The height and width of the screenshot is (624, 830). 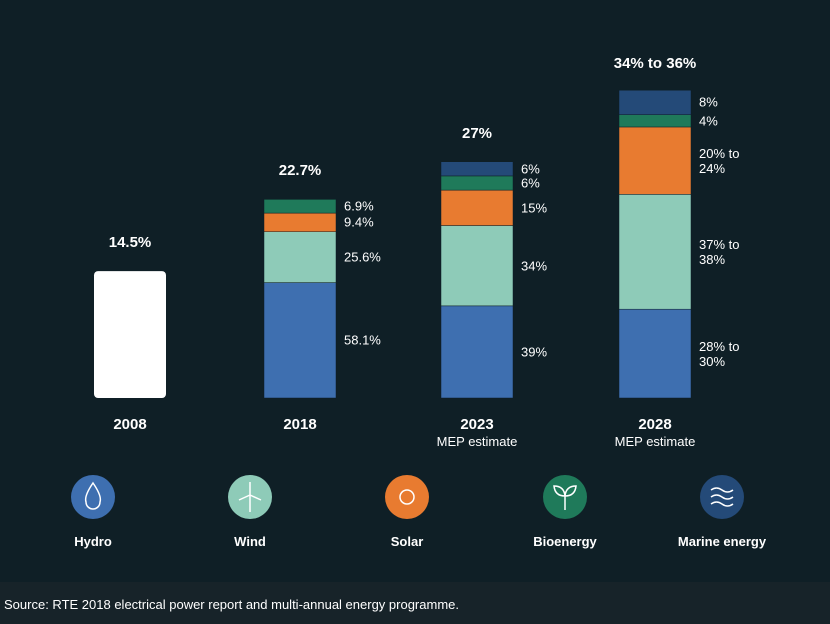 I want to click on total-label: 14.5%, so click(x=130, y=243).